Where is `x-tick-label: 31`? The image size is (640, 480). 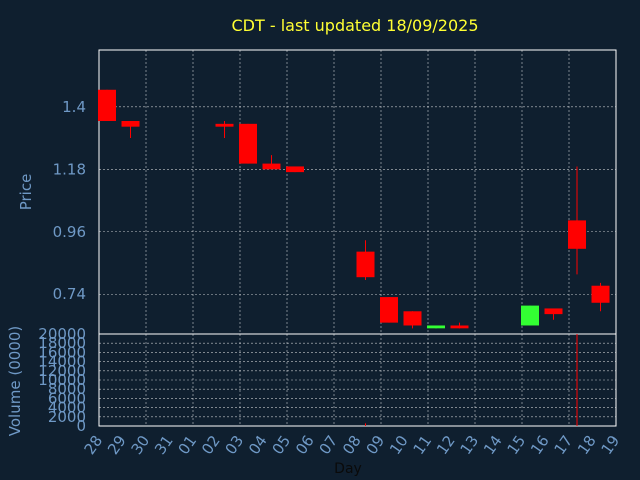 x-tick-label: 31 is located at coordinates (164, 445).